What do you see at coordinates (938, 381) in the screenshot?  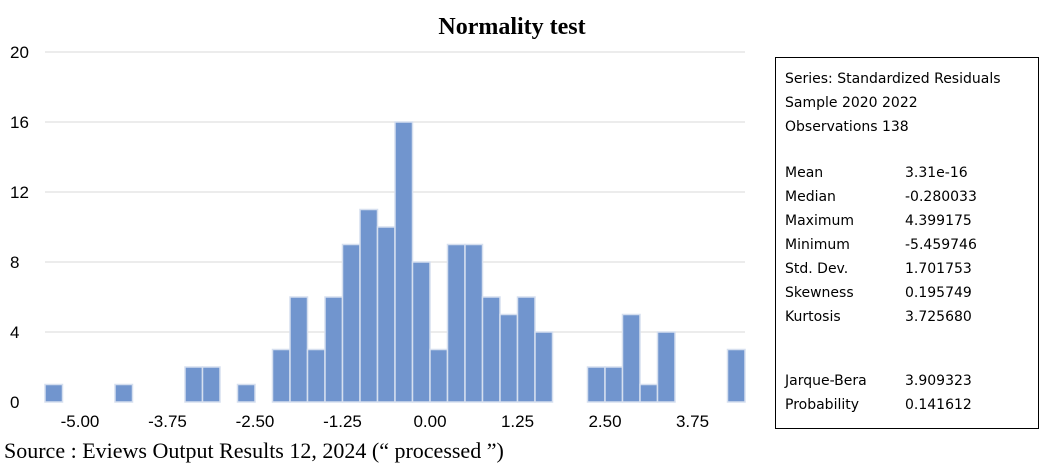 I see `stats-value-jarque-bera: 3.909323` at bounding box center [938, 381].